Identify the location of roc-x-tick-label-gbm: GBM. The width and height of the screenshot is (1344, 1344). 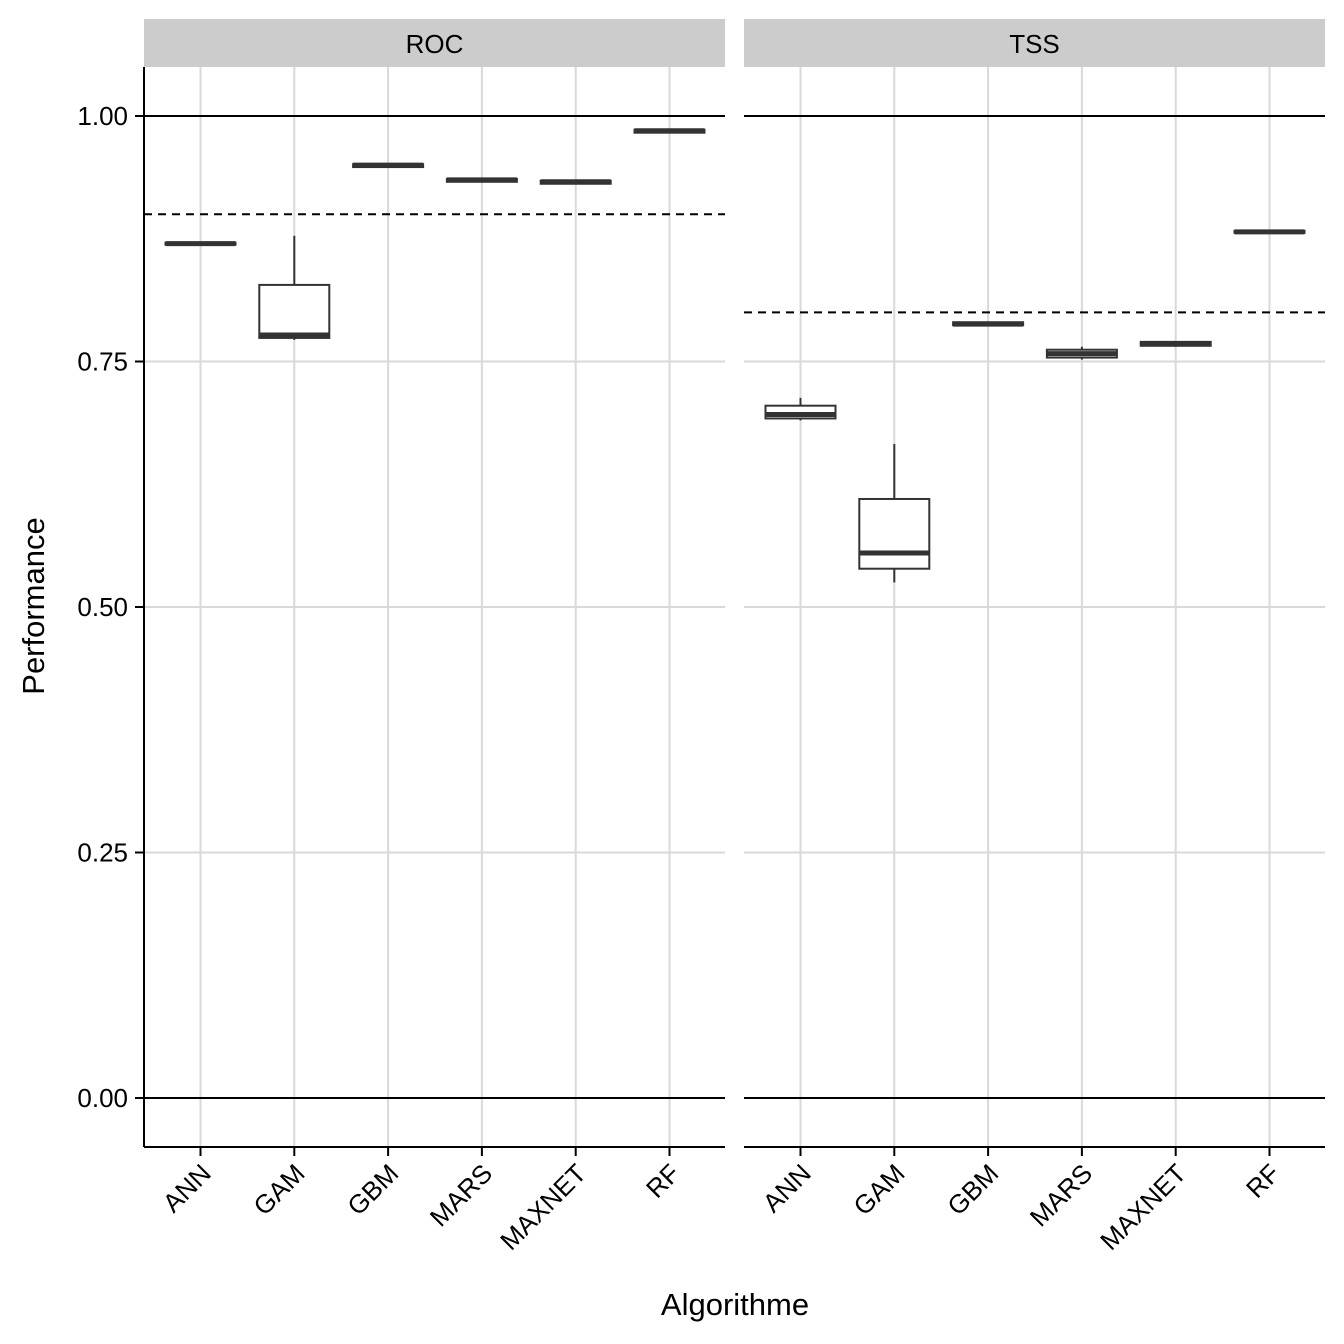
(372, 1189).